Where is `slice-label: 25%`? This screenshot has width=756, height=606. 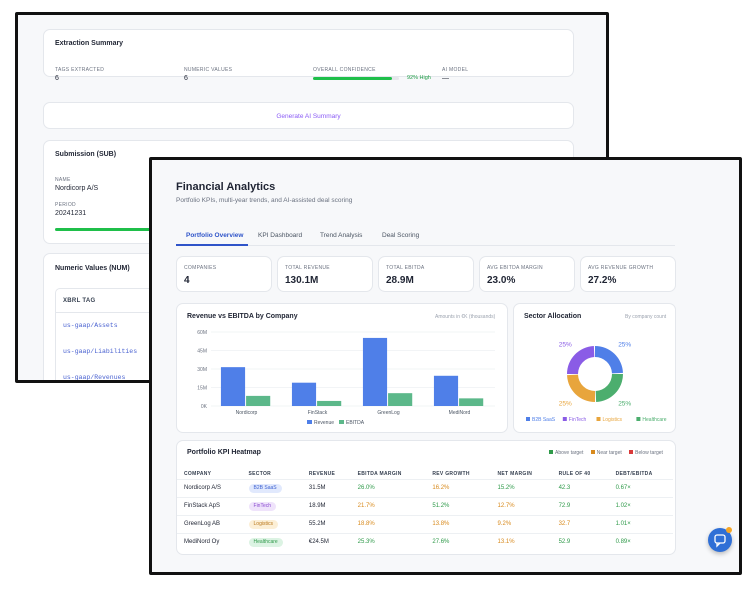
slice-label: 25% is located at coordinates (565, 344).